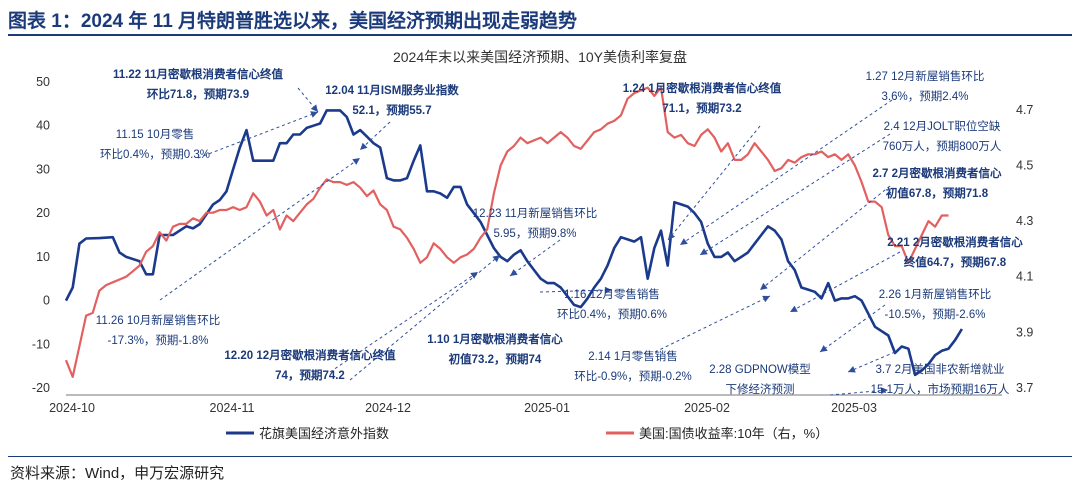 This screenshot has height=488, width=1080. I want to click on left-axis-tick-label: 50, so click(43, 82).